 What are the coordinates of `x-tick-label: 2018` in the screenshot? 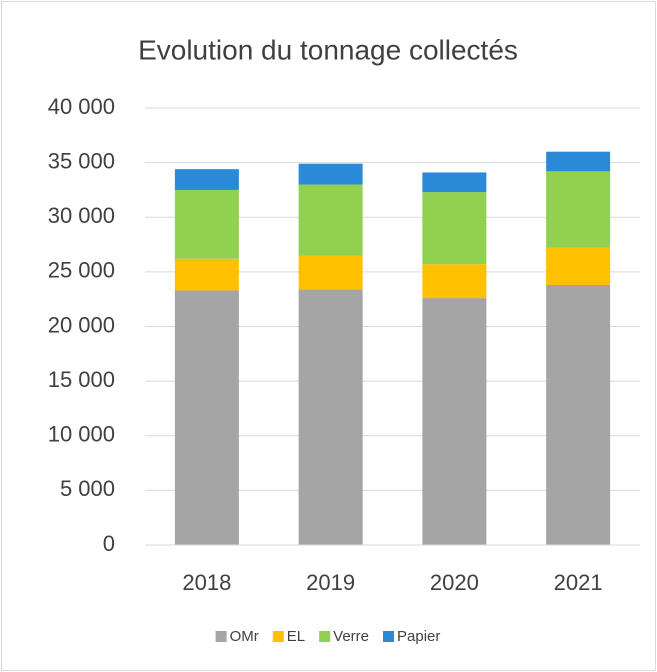 It's located at (206, 582).